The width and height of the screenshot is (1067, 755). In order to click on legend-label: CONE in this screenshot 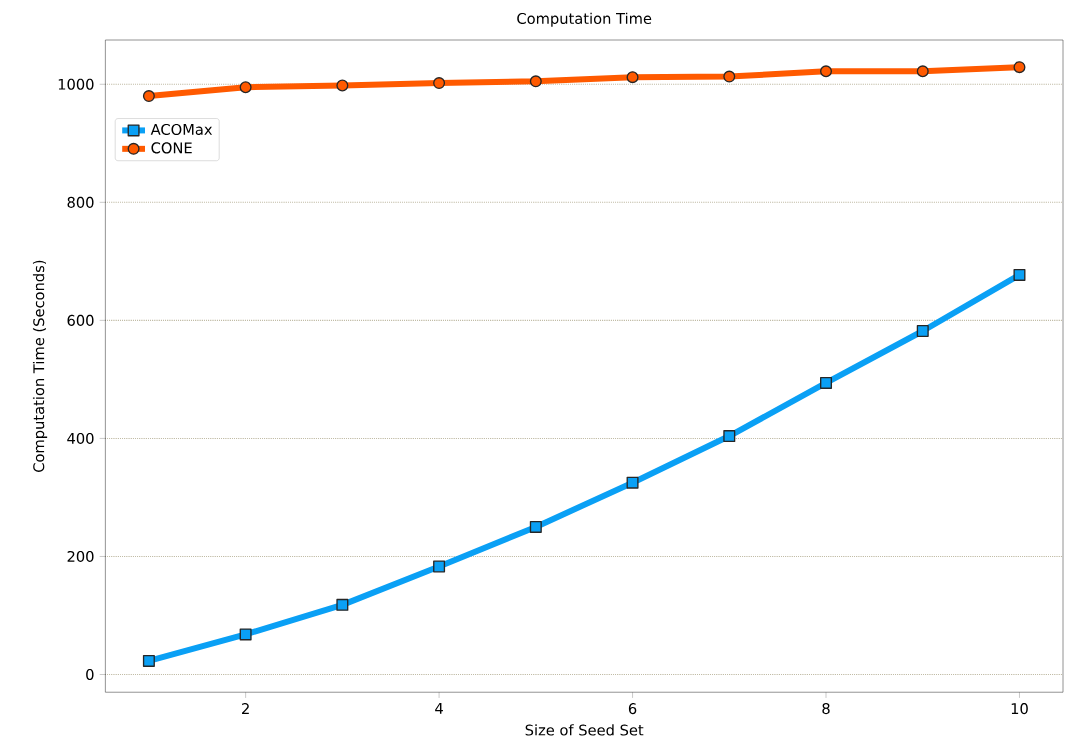, I will do `click(171, 148)`.